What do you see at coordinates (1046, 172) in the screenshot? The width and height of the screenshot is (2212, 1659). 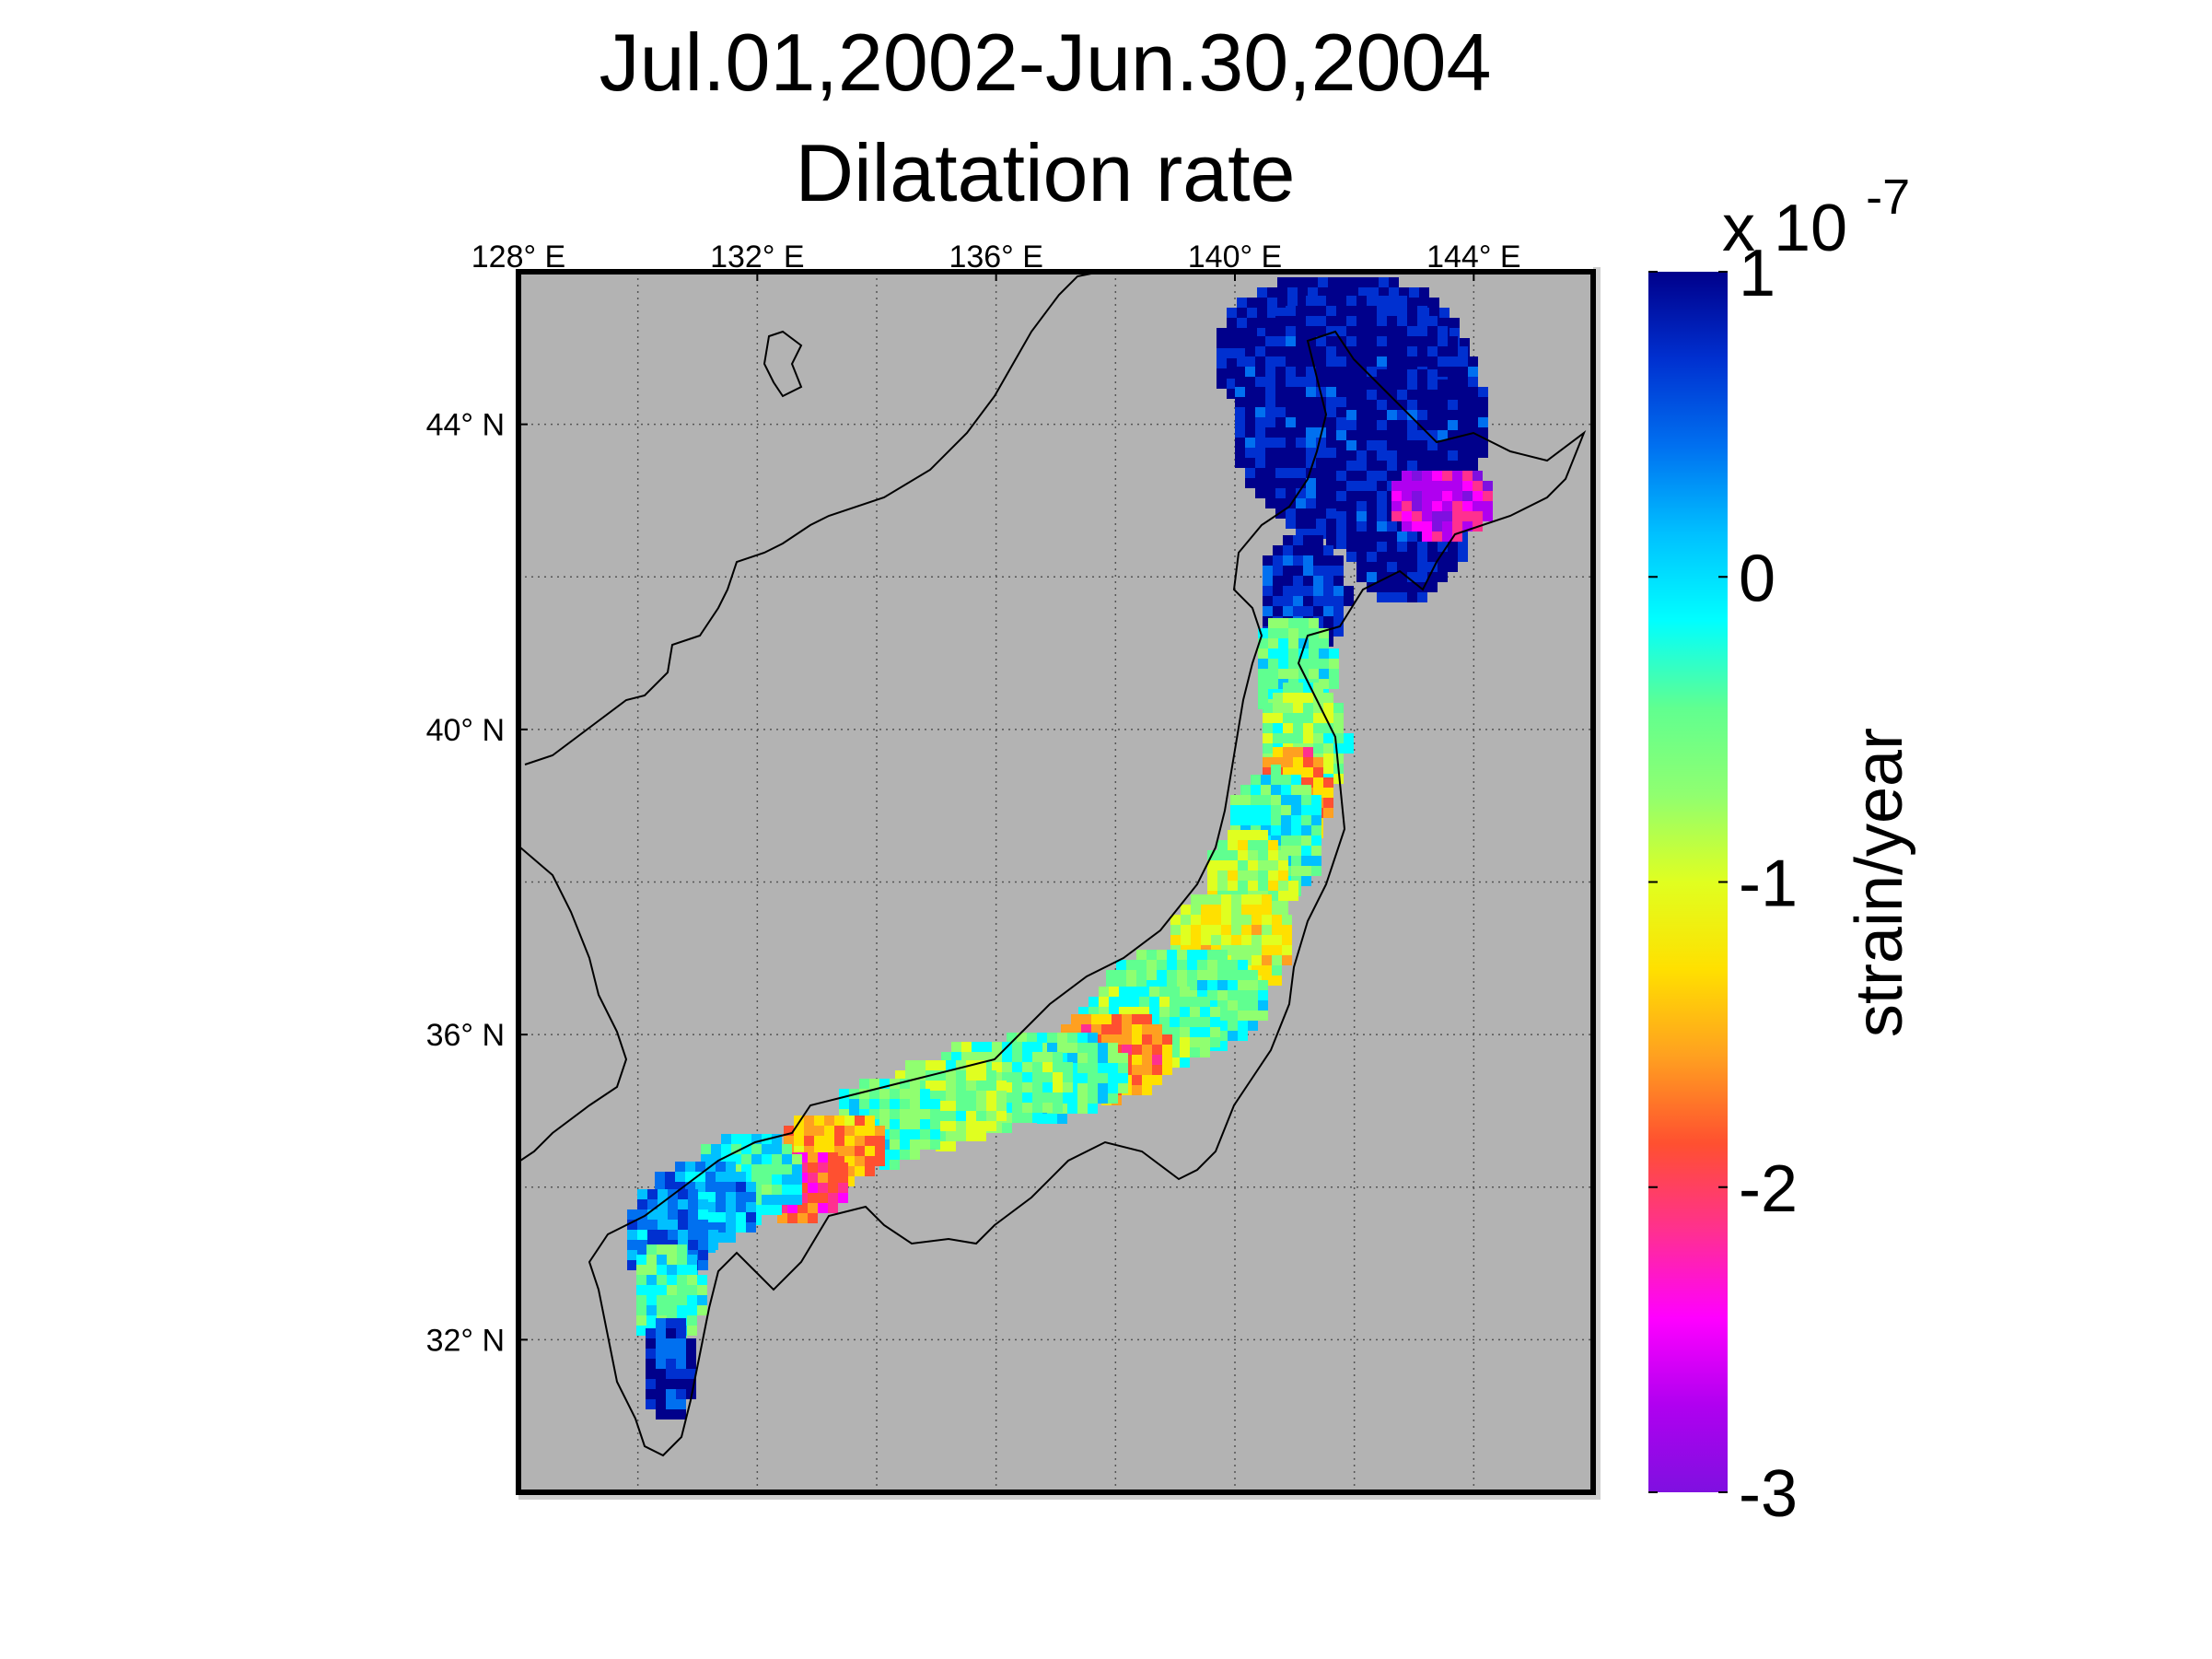 I see `map-subtitle: Dilatation rate` at bounding box center [1046, 172].